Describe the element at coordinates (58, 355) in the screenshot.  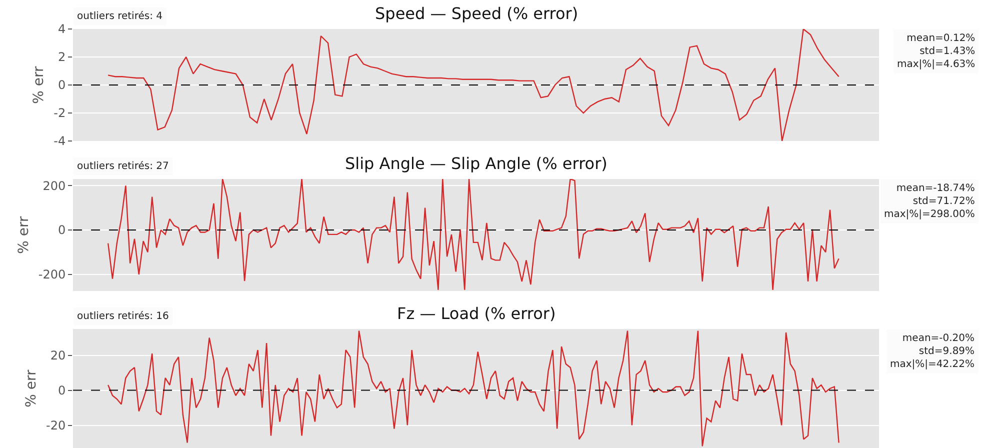
I see `y-tick-label: 20` at that location.